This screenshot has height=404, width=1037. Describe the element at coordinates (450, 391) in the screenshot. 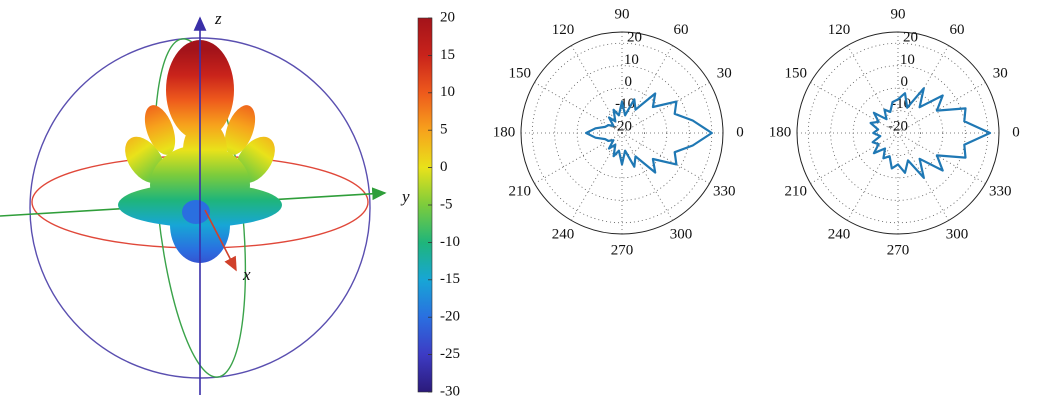

I see `colorbar-tick-label: -30` at that location.